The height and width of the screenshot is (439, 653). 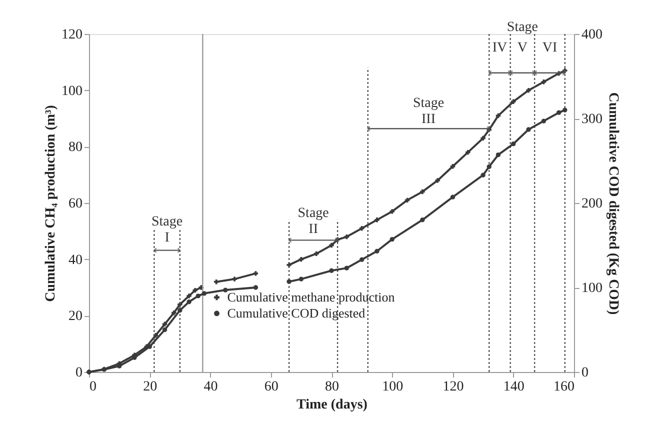 I want to click on y-tick-label: 120, so click(x=72, y=35).